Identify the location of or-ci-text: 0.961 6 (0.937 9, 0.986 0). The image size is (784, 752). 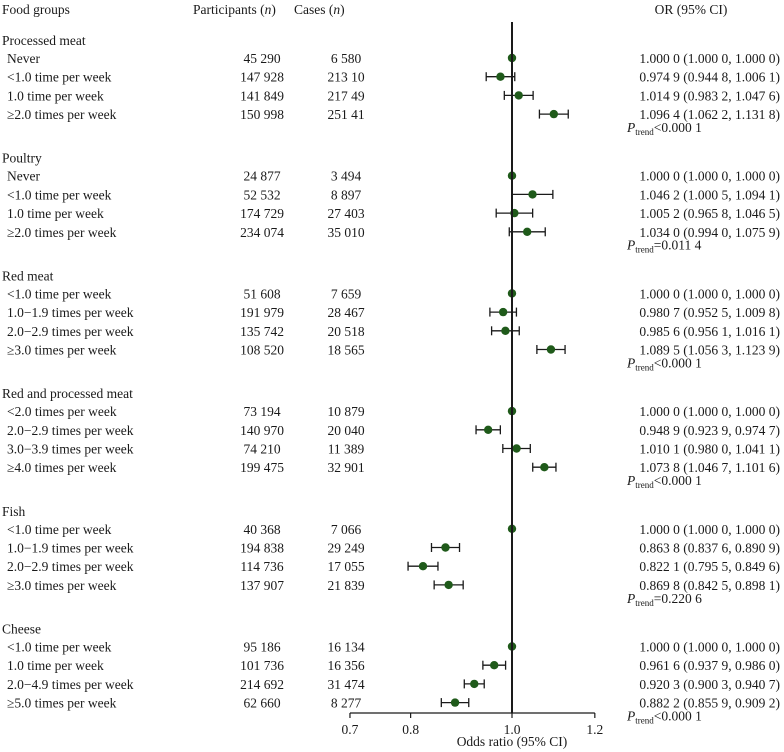
(709, 665).